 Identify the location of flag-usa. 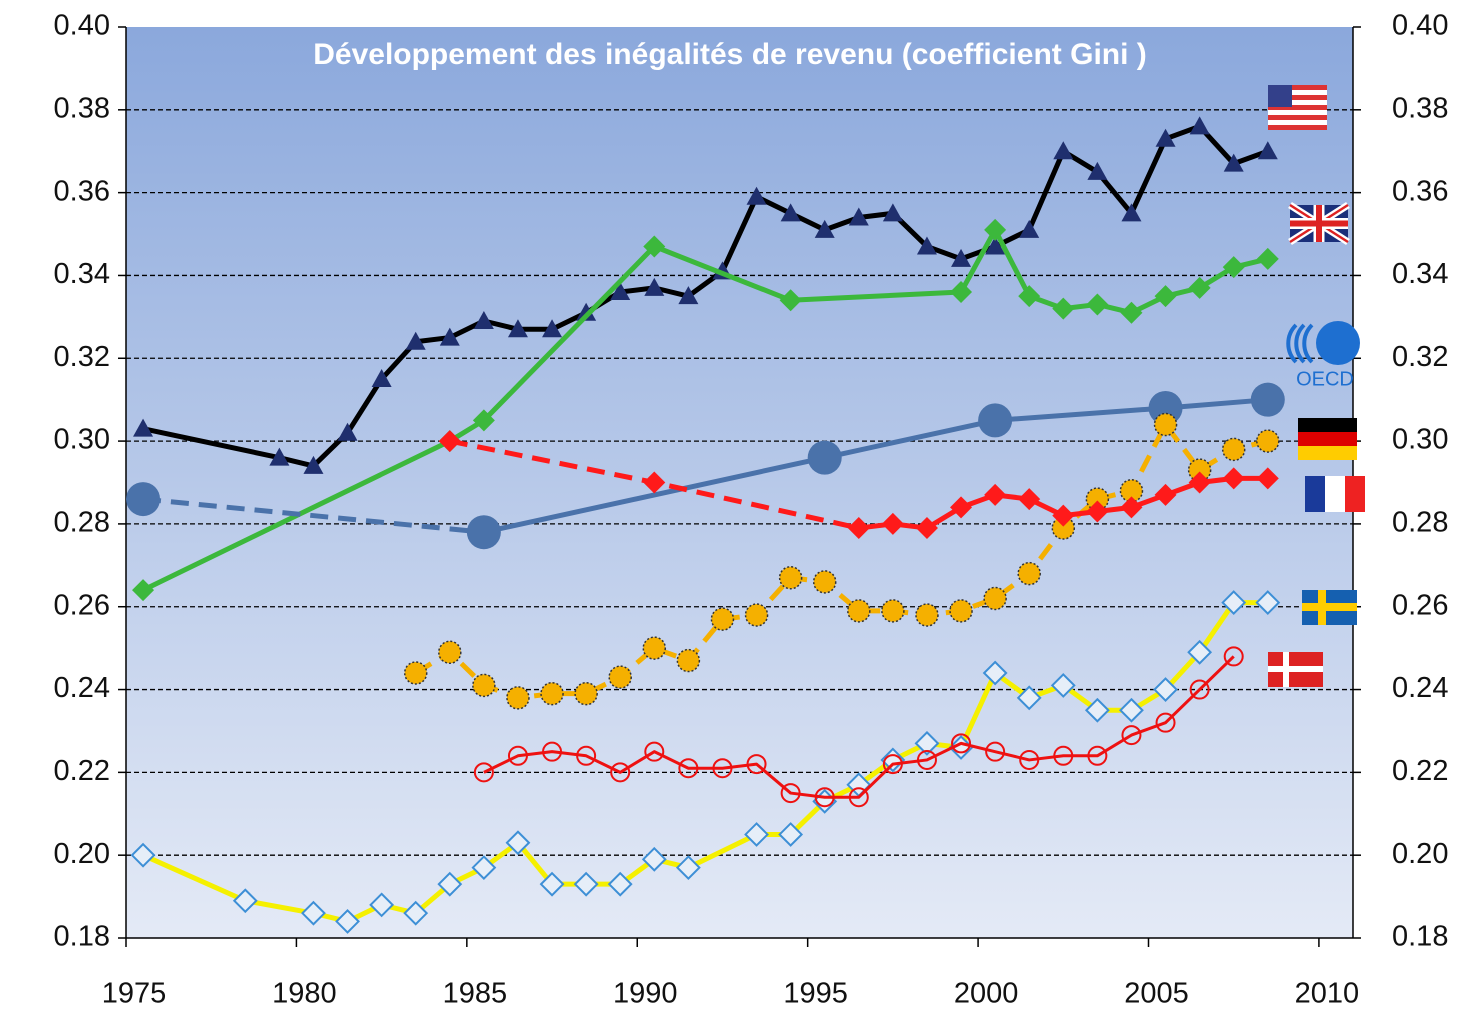
(1297, 107).